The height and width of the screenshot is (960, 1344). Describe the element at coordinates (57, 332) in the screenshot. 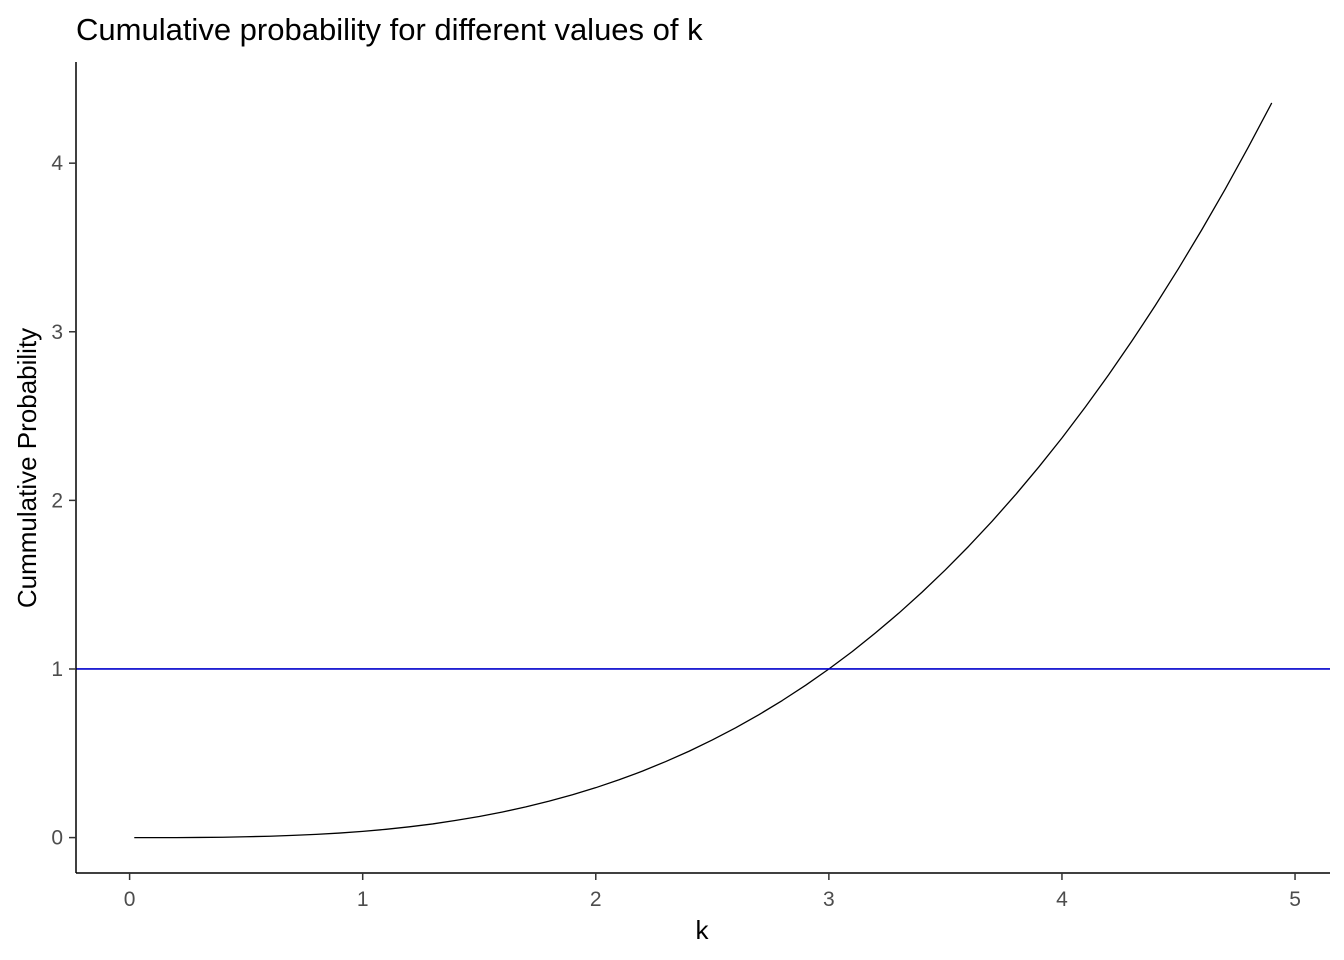

I see `y-tick-label: 3` at that location.